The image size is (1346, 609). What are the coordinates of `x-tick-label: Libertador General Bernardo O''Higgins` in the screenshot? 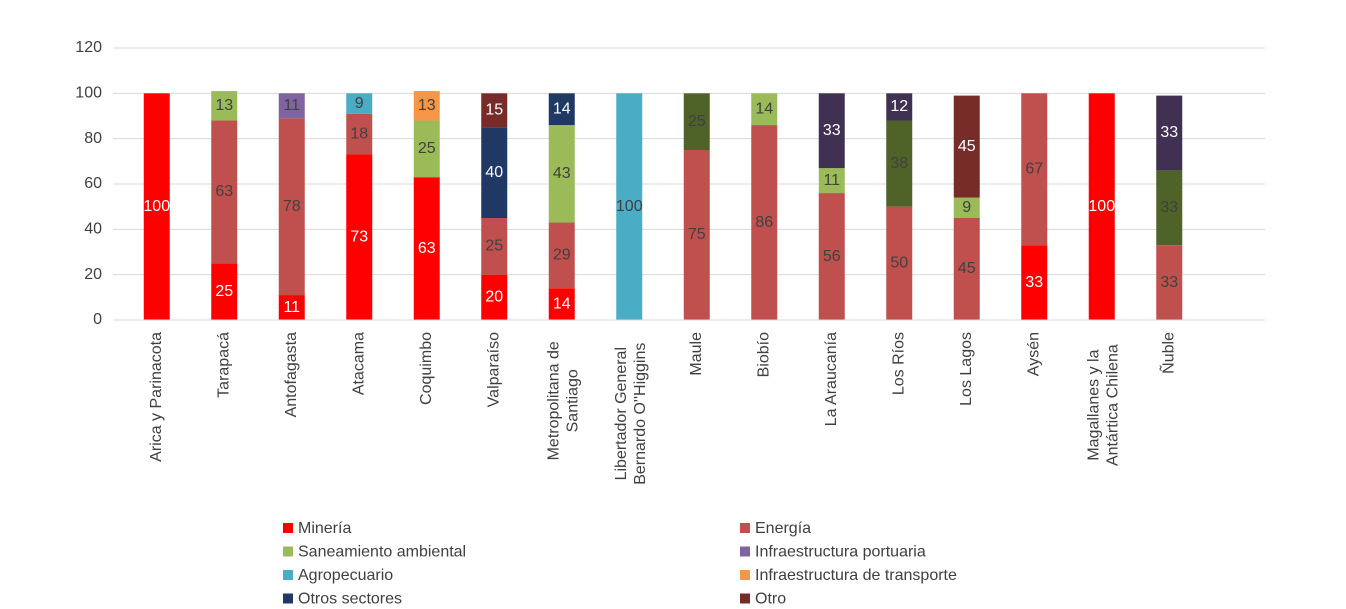 It's located at (631, 414).